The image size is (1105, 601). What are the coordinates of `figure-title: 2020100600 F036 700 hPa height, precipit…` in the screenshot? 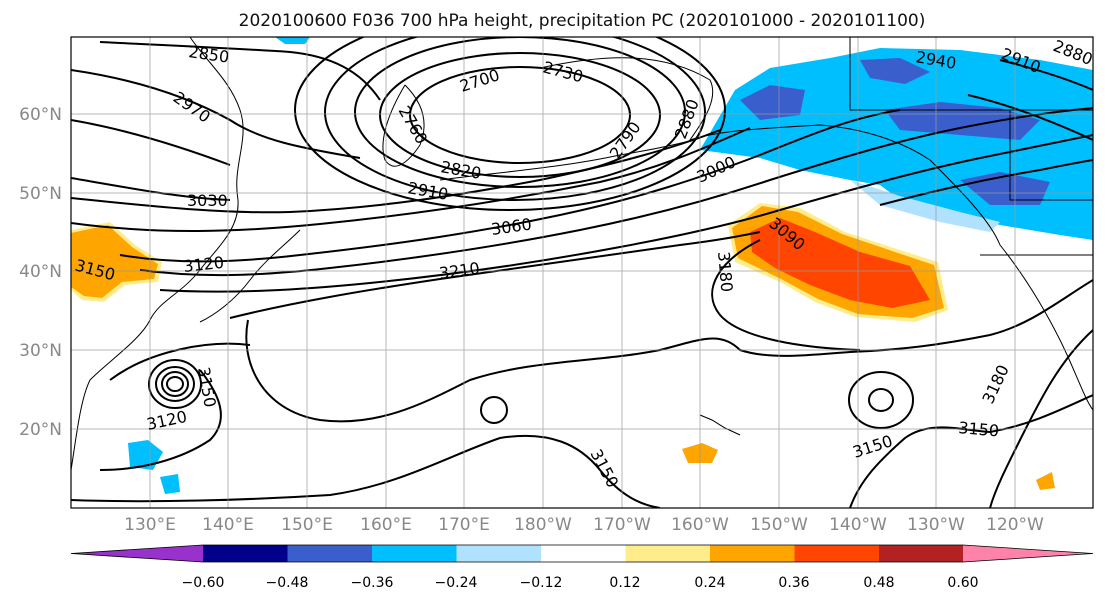 It's located at (582, 21).